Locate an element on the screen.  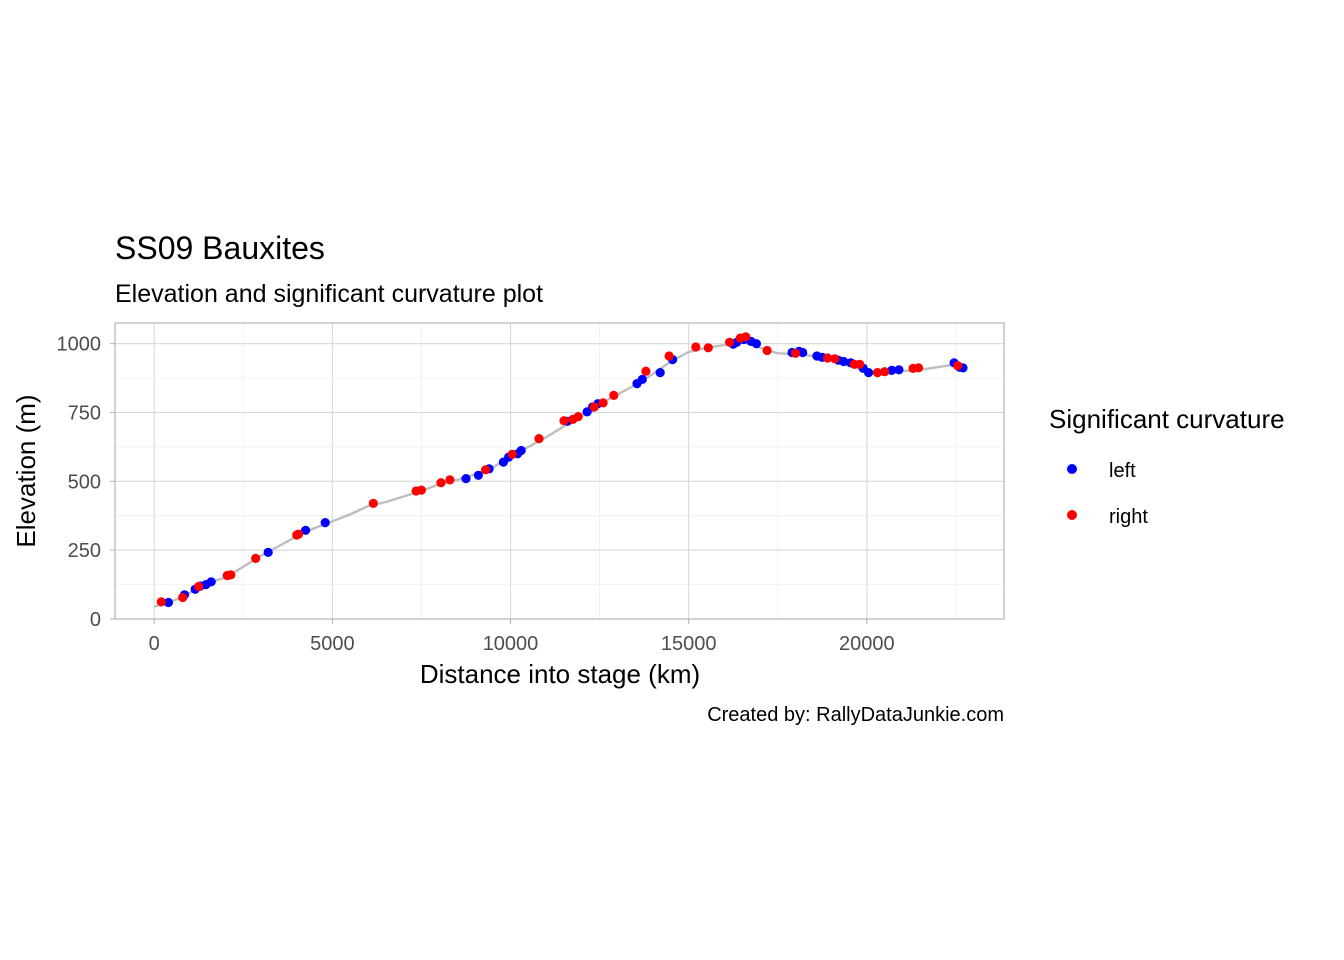
chart-title: SS09 Bauxites is located at coordinates (220, 248).